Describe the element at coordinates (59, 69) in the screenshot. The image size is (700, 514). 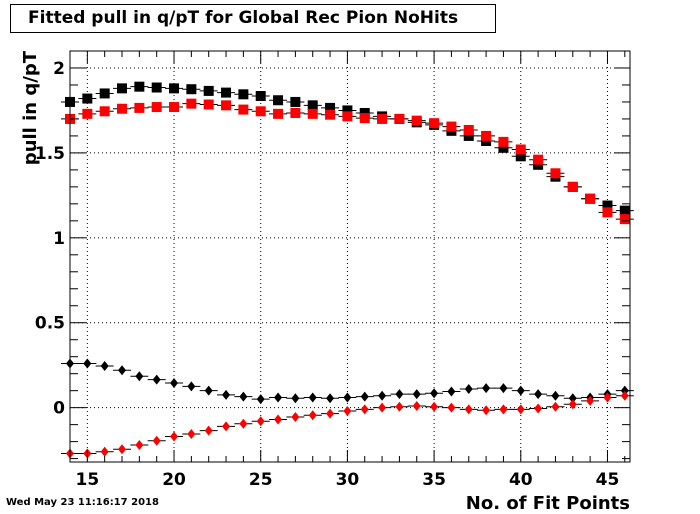
I see `y-tick-label: 2` at that location.